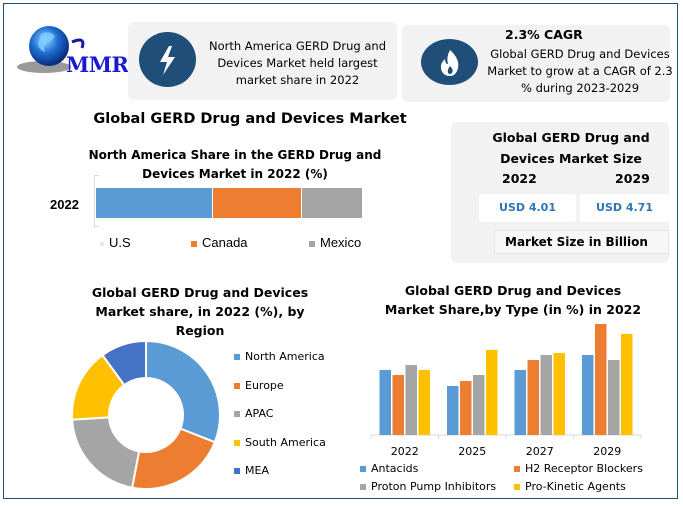 The image size is (683, 506). What do you see at coordinates (559, 394) in the screenshot?
I see `bar-pro-kinetic-agents-2027` at bounding box center [559, 394].